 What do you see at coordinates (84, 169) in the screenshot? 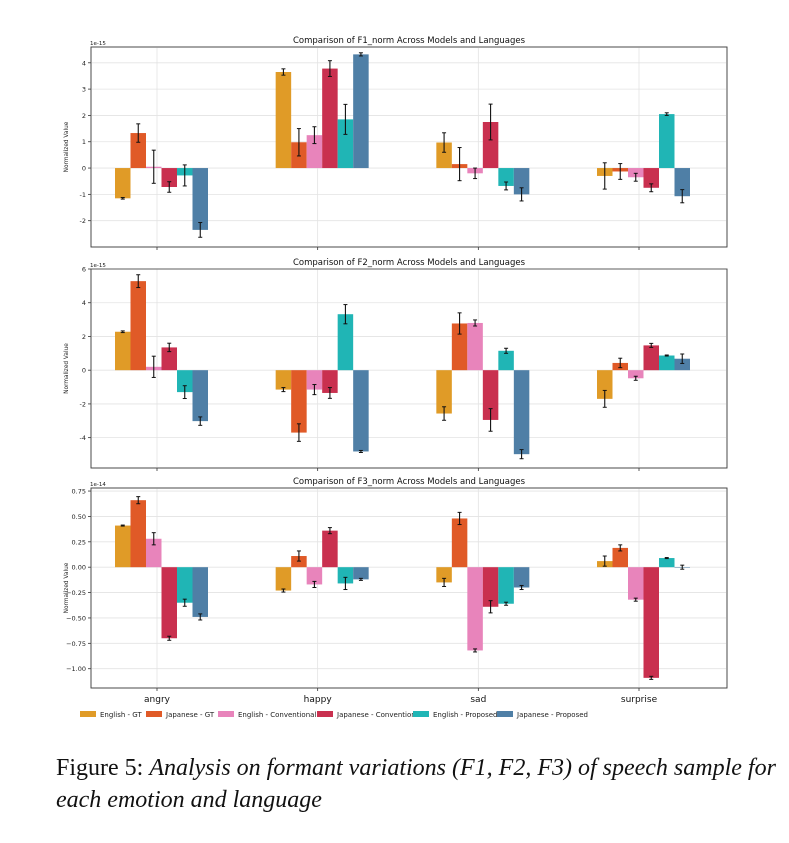
I see `y-tick-label: 0` at bounding box center [84, 169].